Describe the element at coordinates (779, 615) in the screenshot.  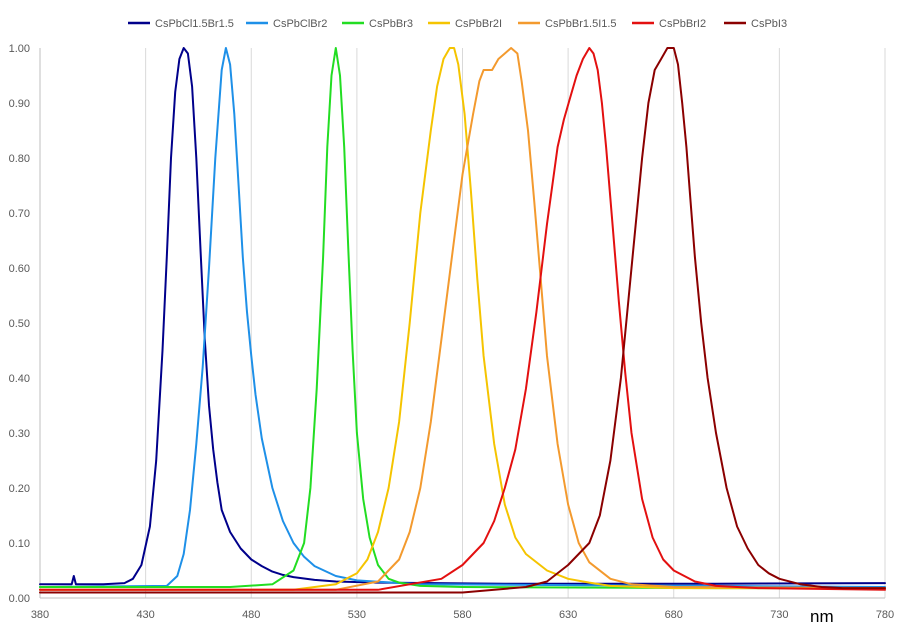
I see `x-tick-label: 730` at that location.